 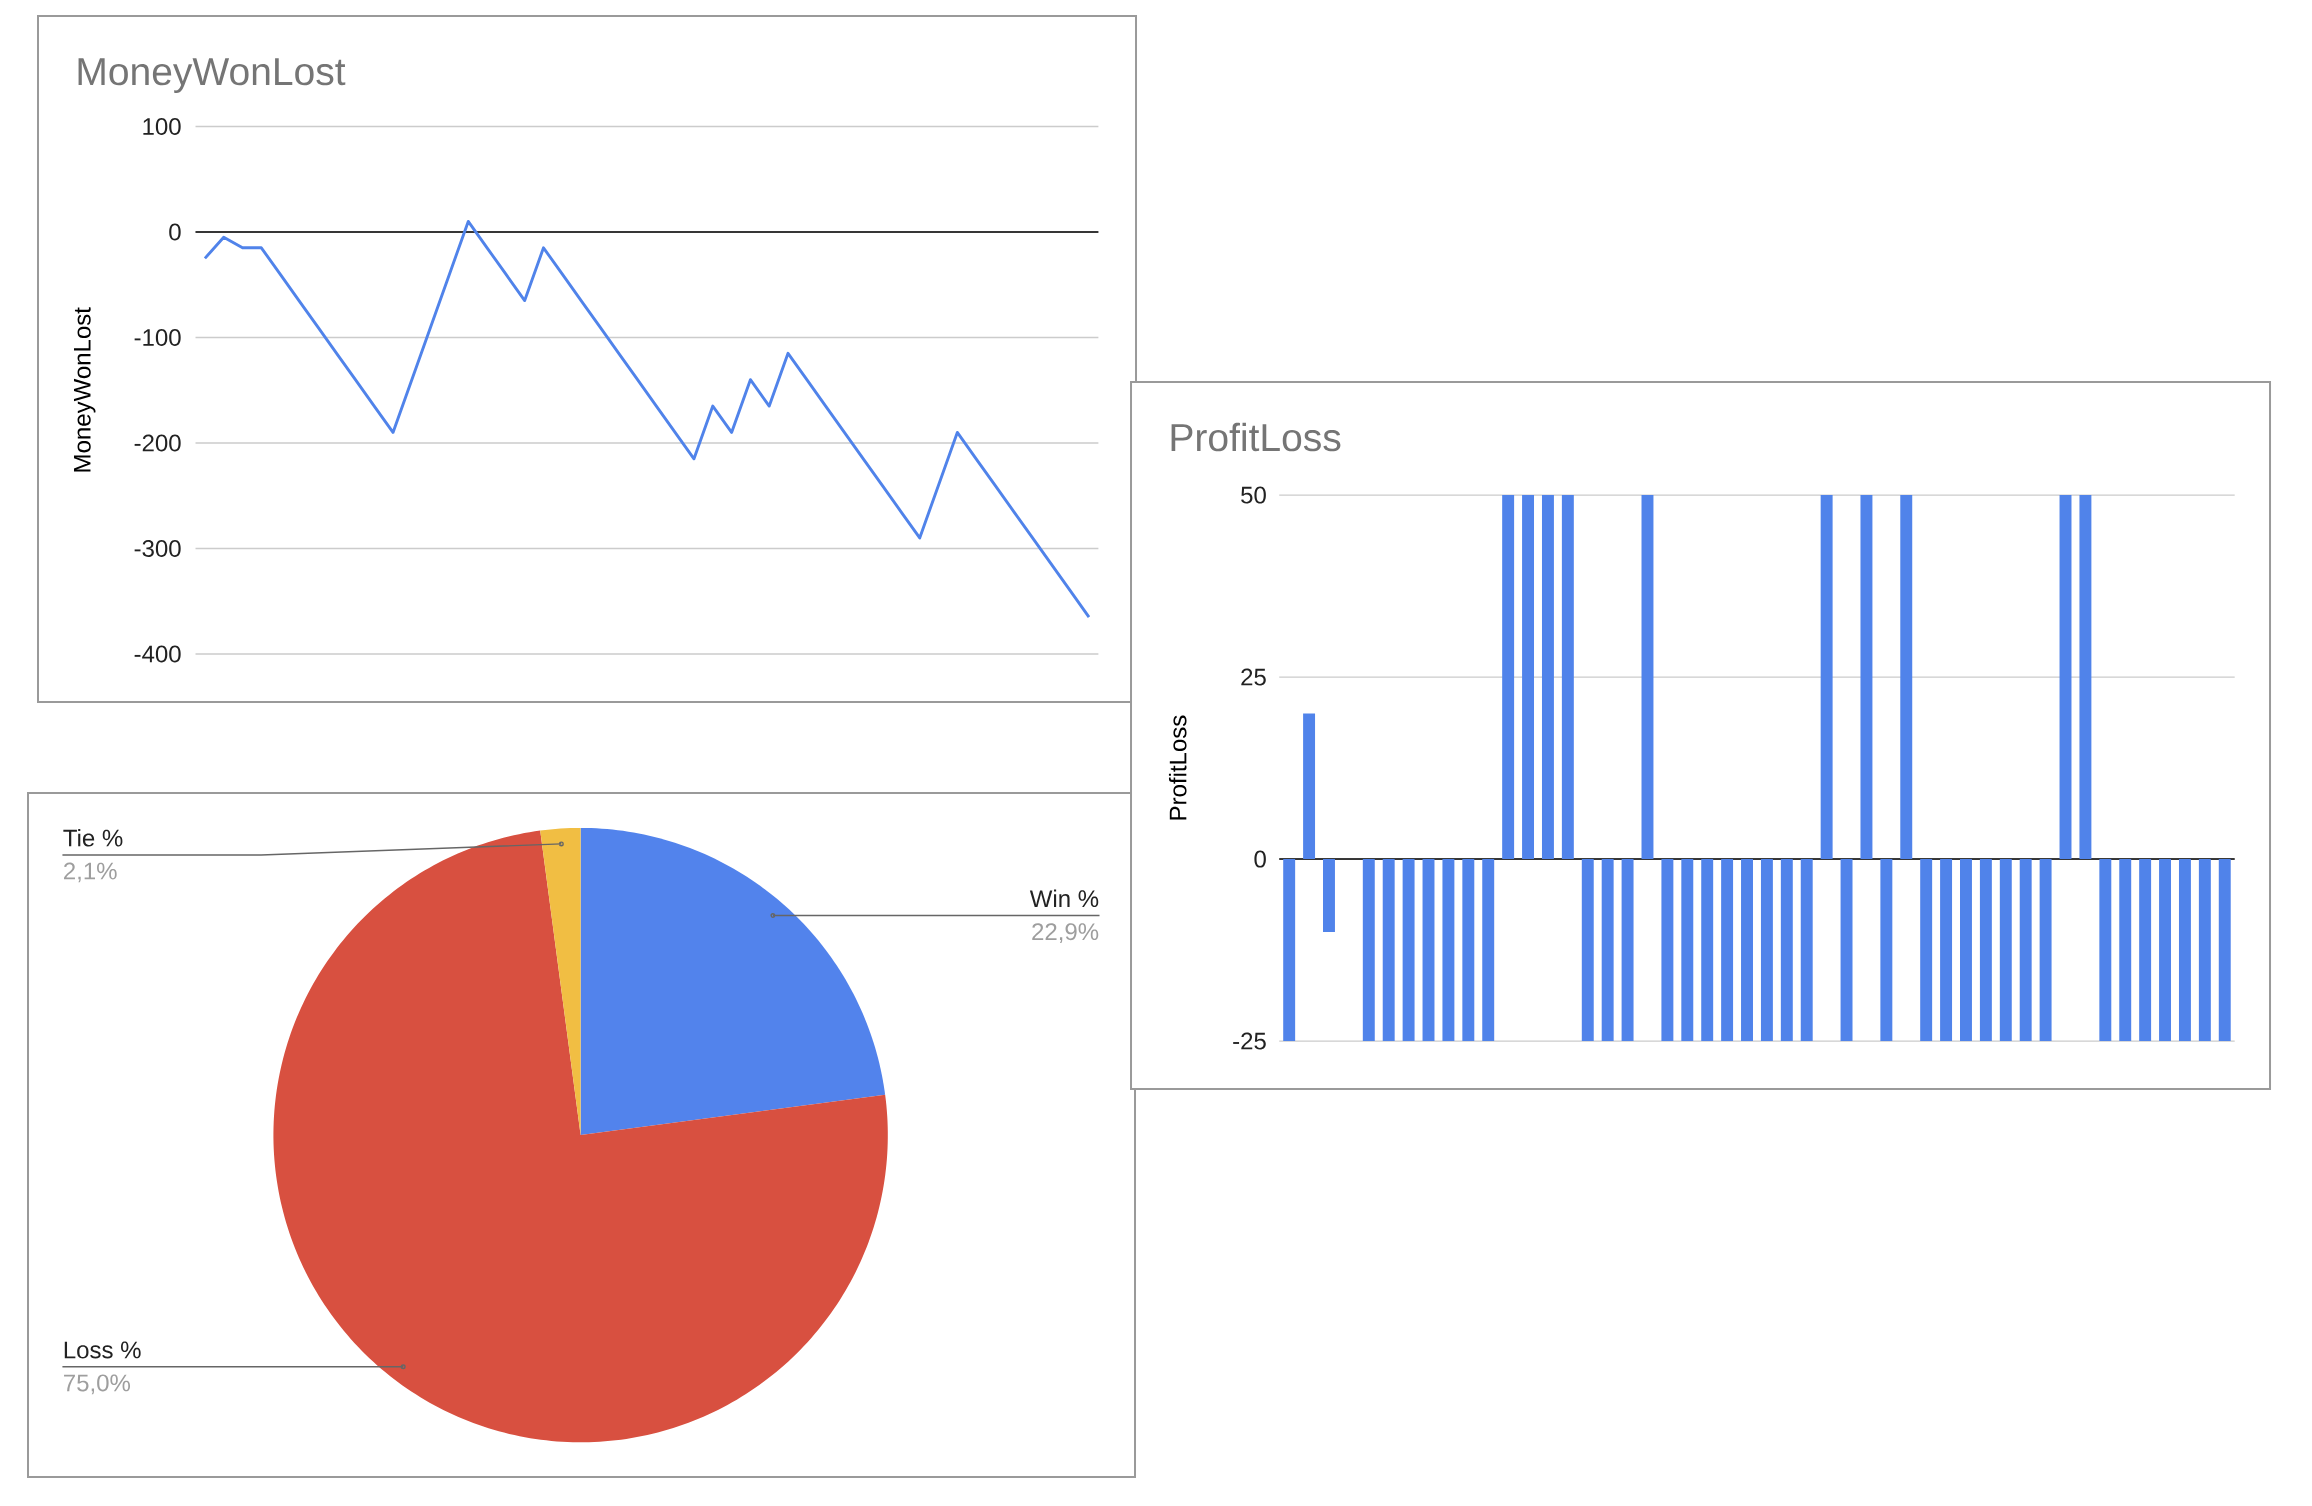 What do you see at coordinates (1253, 677) in the screenshot?
I see `y-tick-label: 25` at bounding box center [1253, 677].